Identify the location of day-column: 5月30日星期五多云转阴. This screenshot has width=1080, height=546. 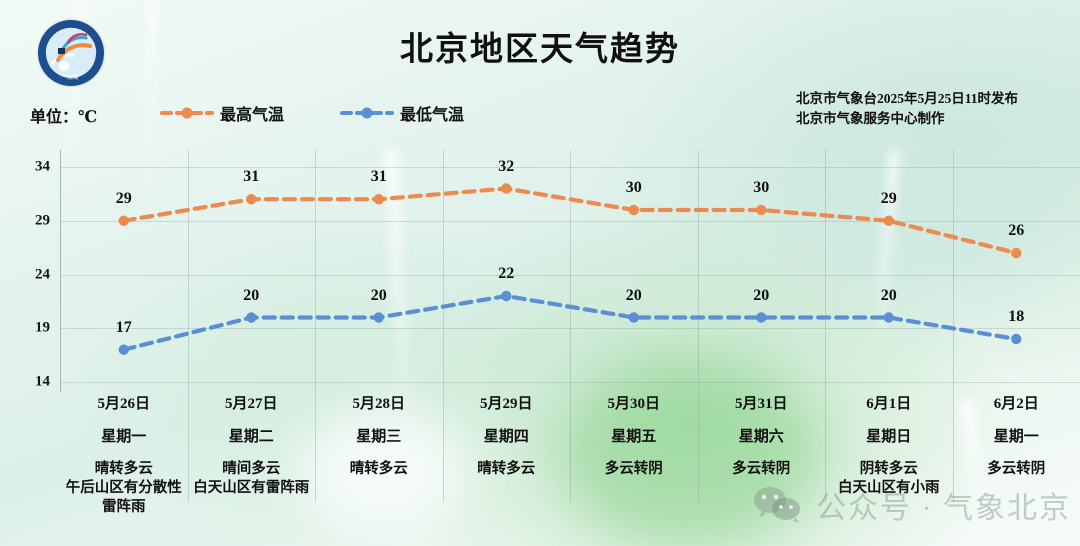
(634, 436).